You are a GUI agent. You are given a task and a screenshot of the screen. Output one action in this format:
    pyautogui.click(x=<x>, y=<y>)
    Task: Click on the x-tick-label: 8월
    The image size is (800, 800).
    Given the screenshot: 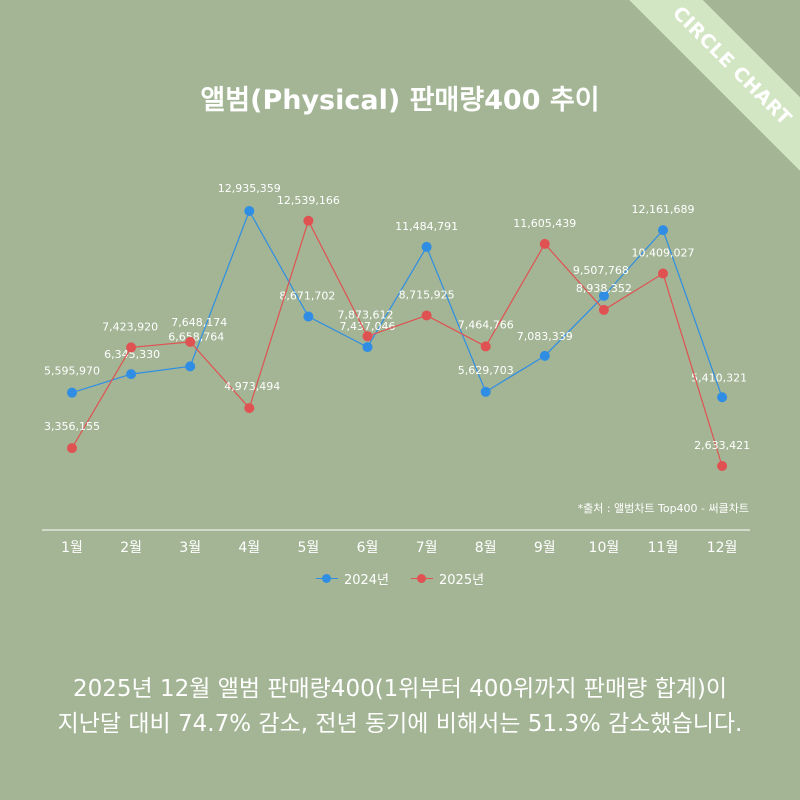 What is the action you would take?
    pyautogui.click(x=486, y=548)
    